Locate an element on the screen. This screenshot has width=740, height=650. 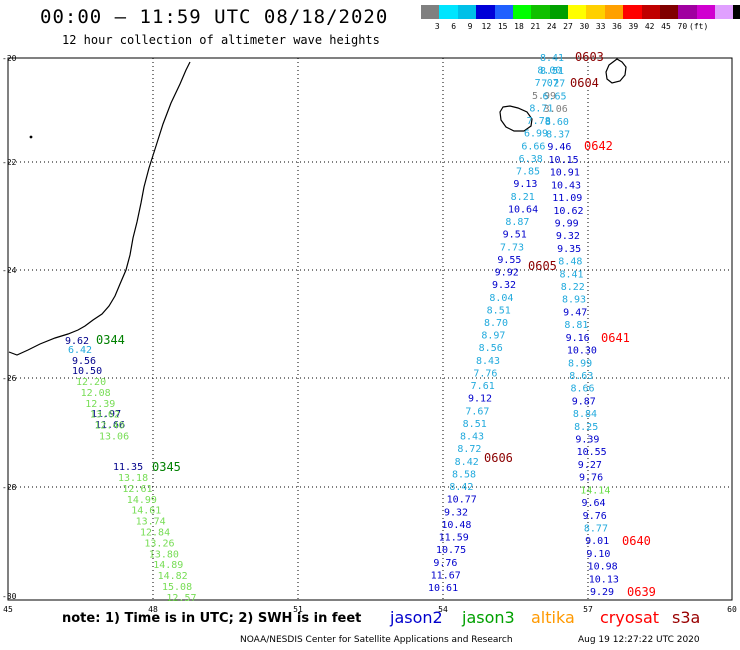
wave-height-value: 8.99 is located at coordinates (580, 363).